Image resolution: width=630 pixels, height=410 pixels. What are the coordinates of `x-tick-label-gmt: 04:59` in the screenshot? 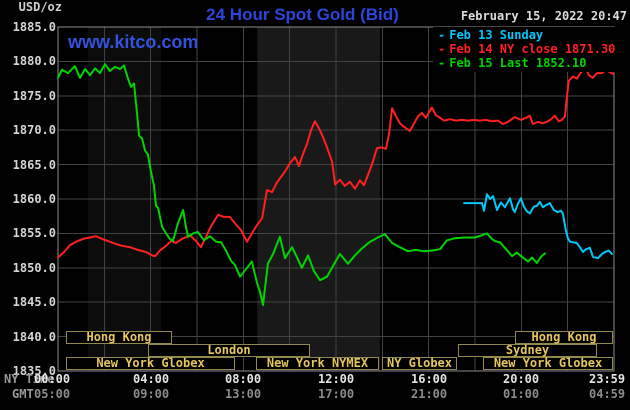 It's located at (607, 394).